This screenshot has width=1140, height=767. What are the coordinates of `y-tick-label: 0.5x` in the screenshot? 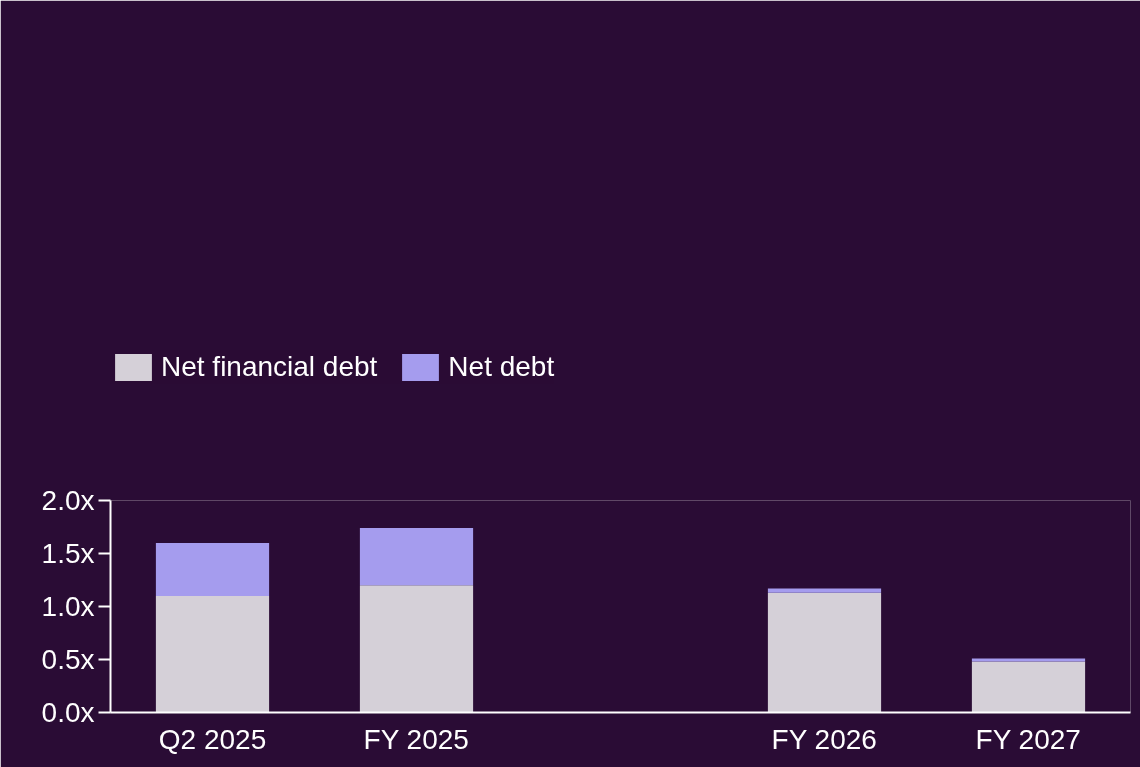 It's located at (68, 659).